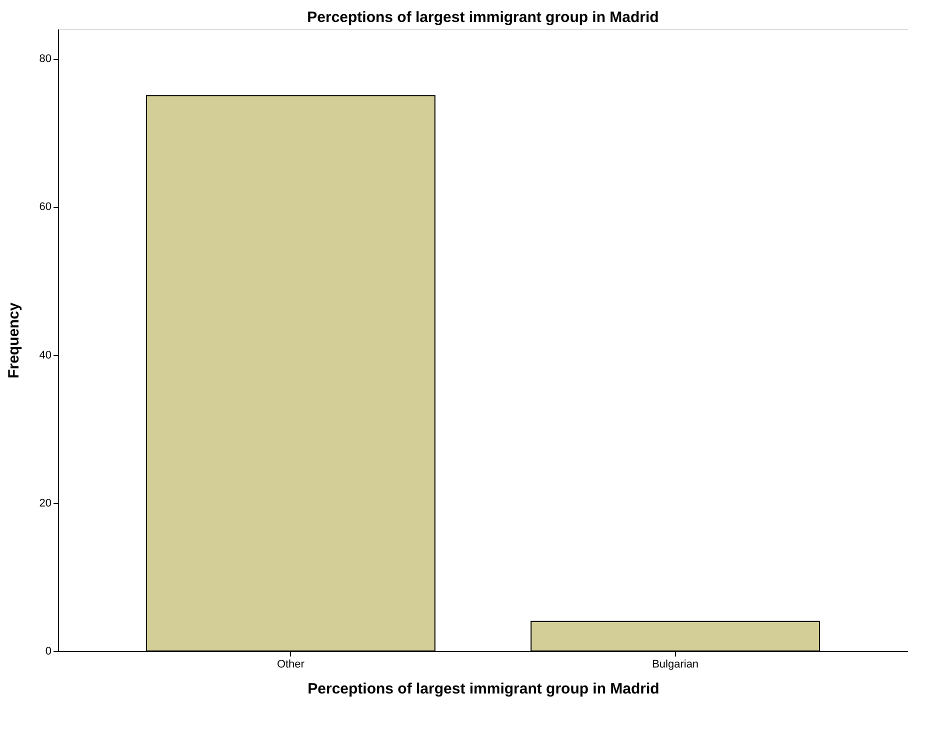  What do you see at coordinates (483, 17) in the screenshot?
I see `chart-title: Perceptions of largest immigrant group in Madrid` at bounding box center [483, 17].